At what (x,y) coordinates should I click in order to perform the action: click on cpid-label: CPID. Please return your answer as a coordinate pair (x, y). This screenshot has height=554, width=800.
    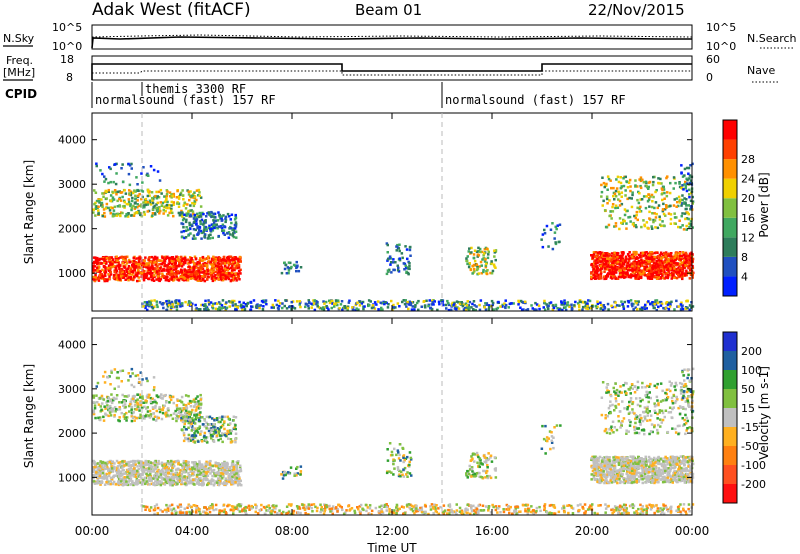
    Looking at the image, I should click on (21, 94).